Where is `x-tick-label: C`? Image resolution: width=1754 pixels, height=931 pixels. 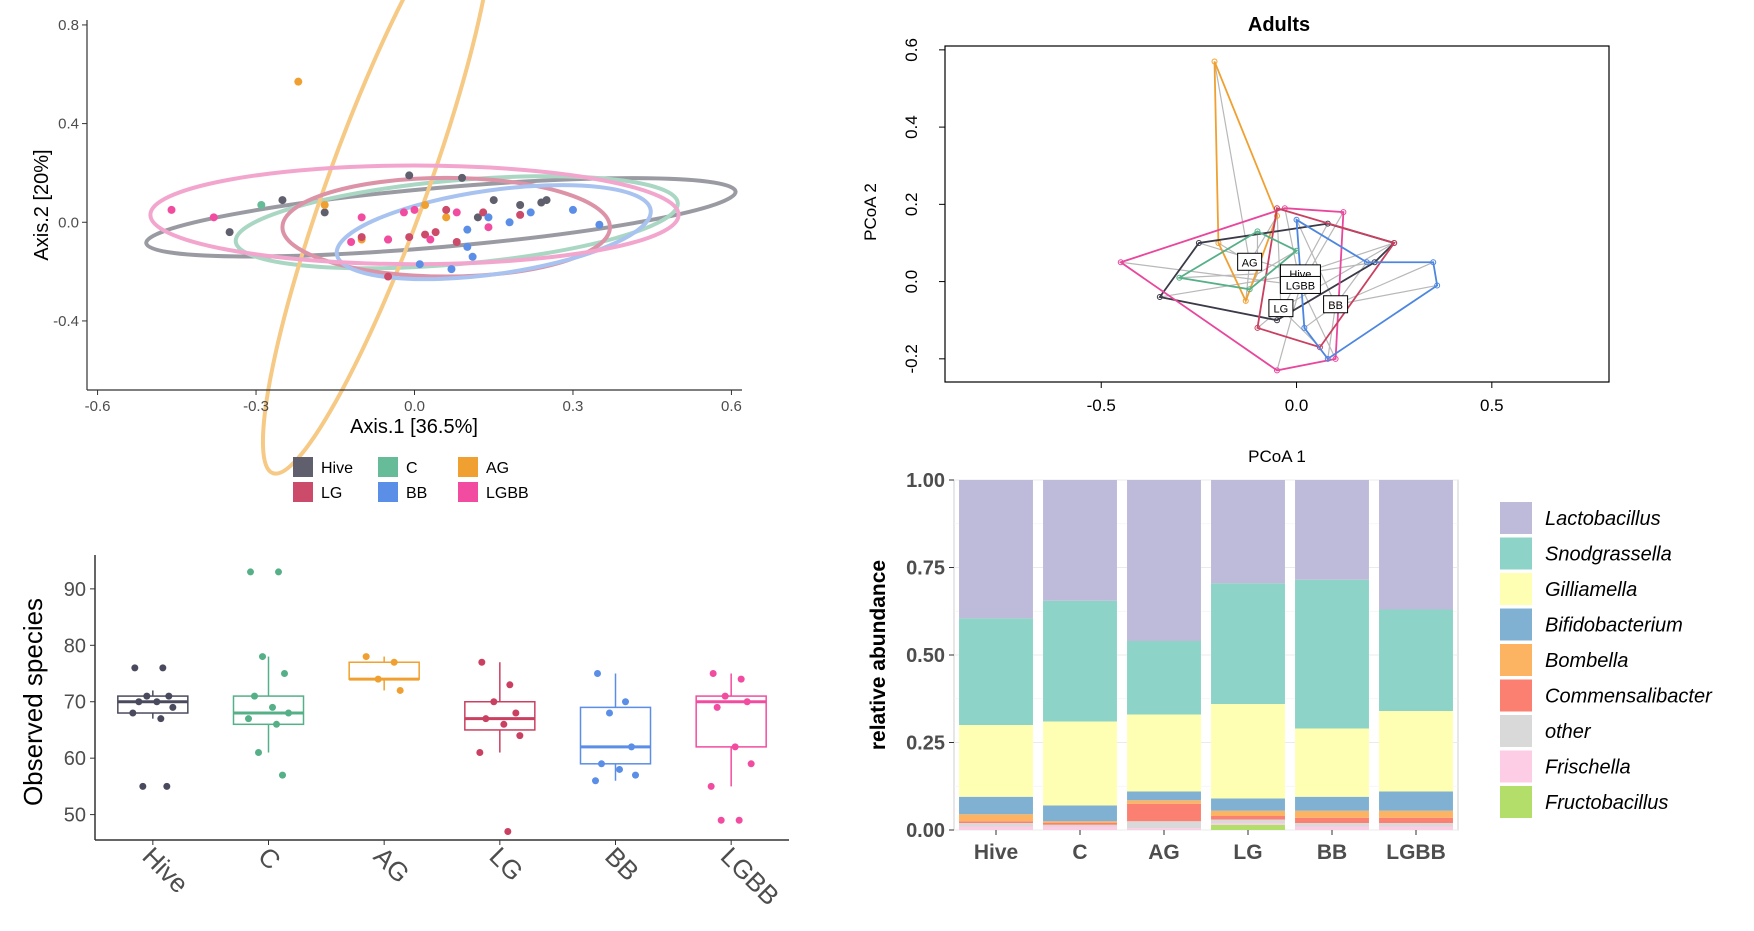 x-tick-label: C is located at coordinates (269, 858).